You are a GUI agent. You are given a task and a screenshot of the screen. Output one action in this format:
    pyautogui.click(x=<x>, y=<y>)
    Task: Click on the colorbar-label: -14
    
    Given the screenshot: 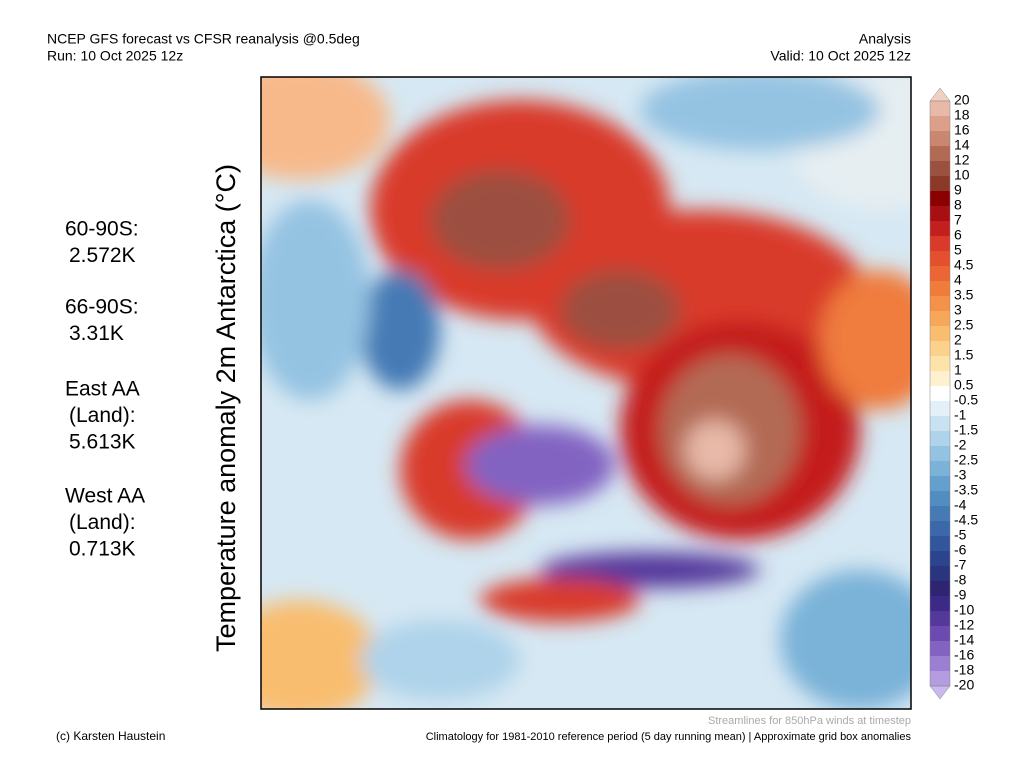 What is the action you would take?
    pyautogui.click(x=964, y=640)
    